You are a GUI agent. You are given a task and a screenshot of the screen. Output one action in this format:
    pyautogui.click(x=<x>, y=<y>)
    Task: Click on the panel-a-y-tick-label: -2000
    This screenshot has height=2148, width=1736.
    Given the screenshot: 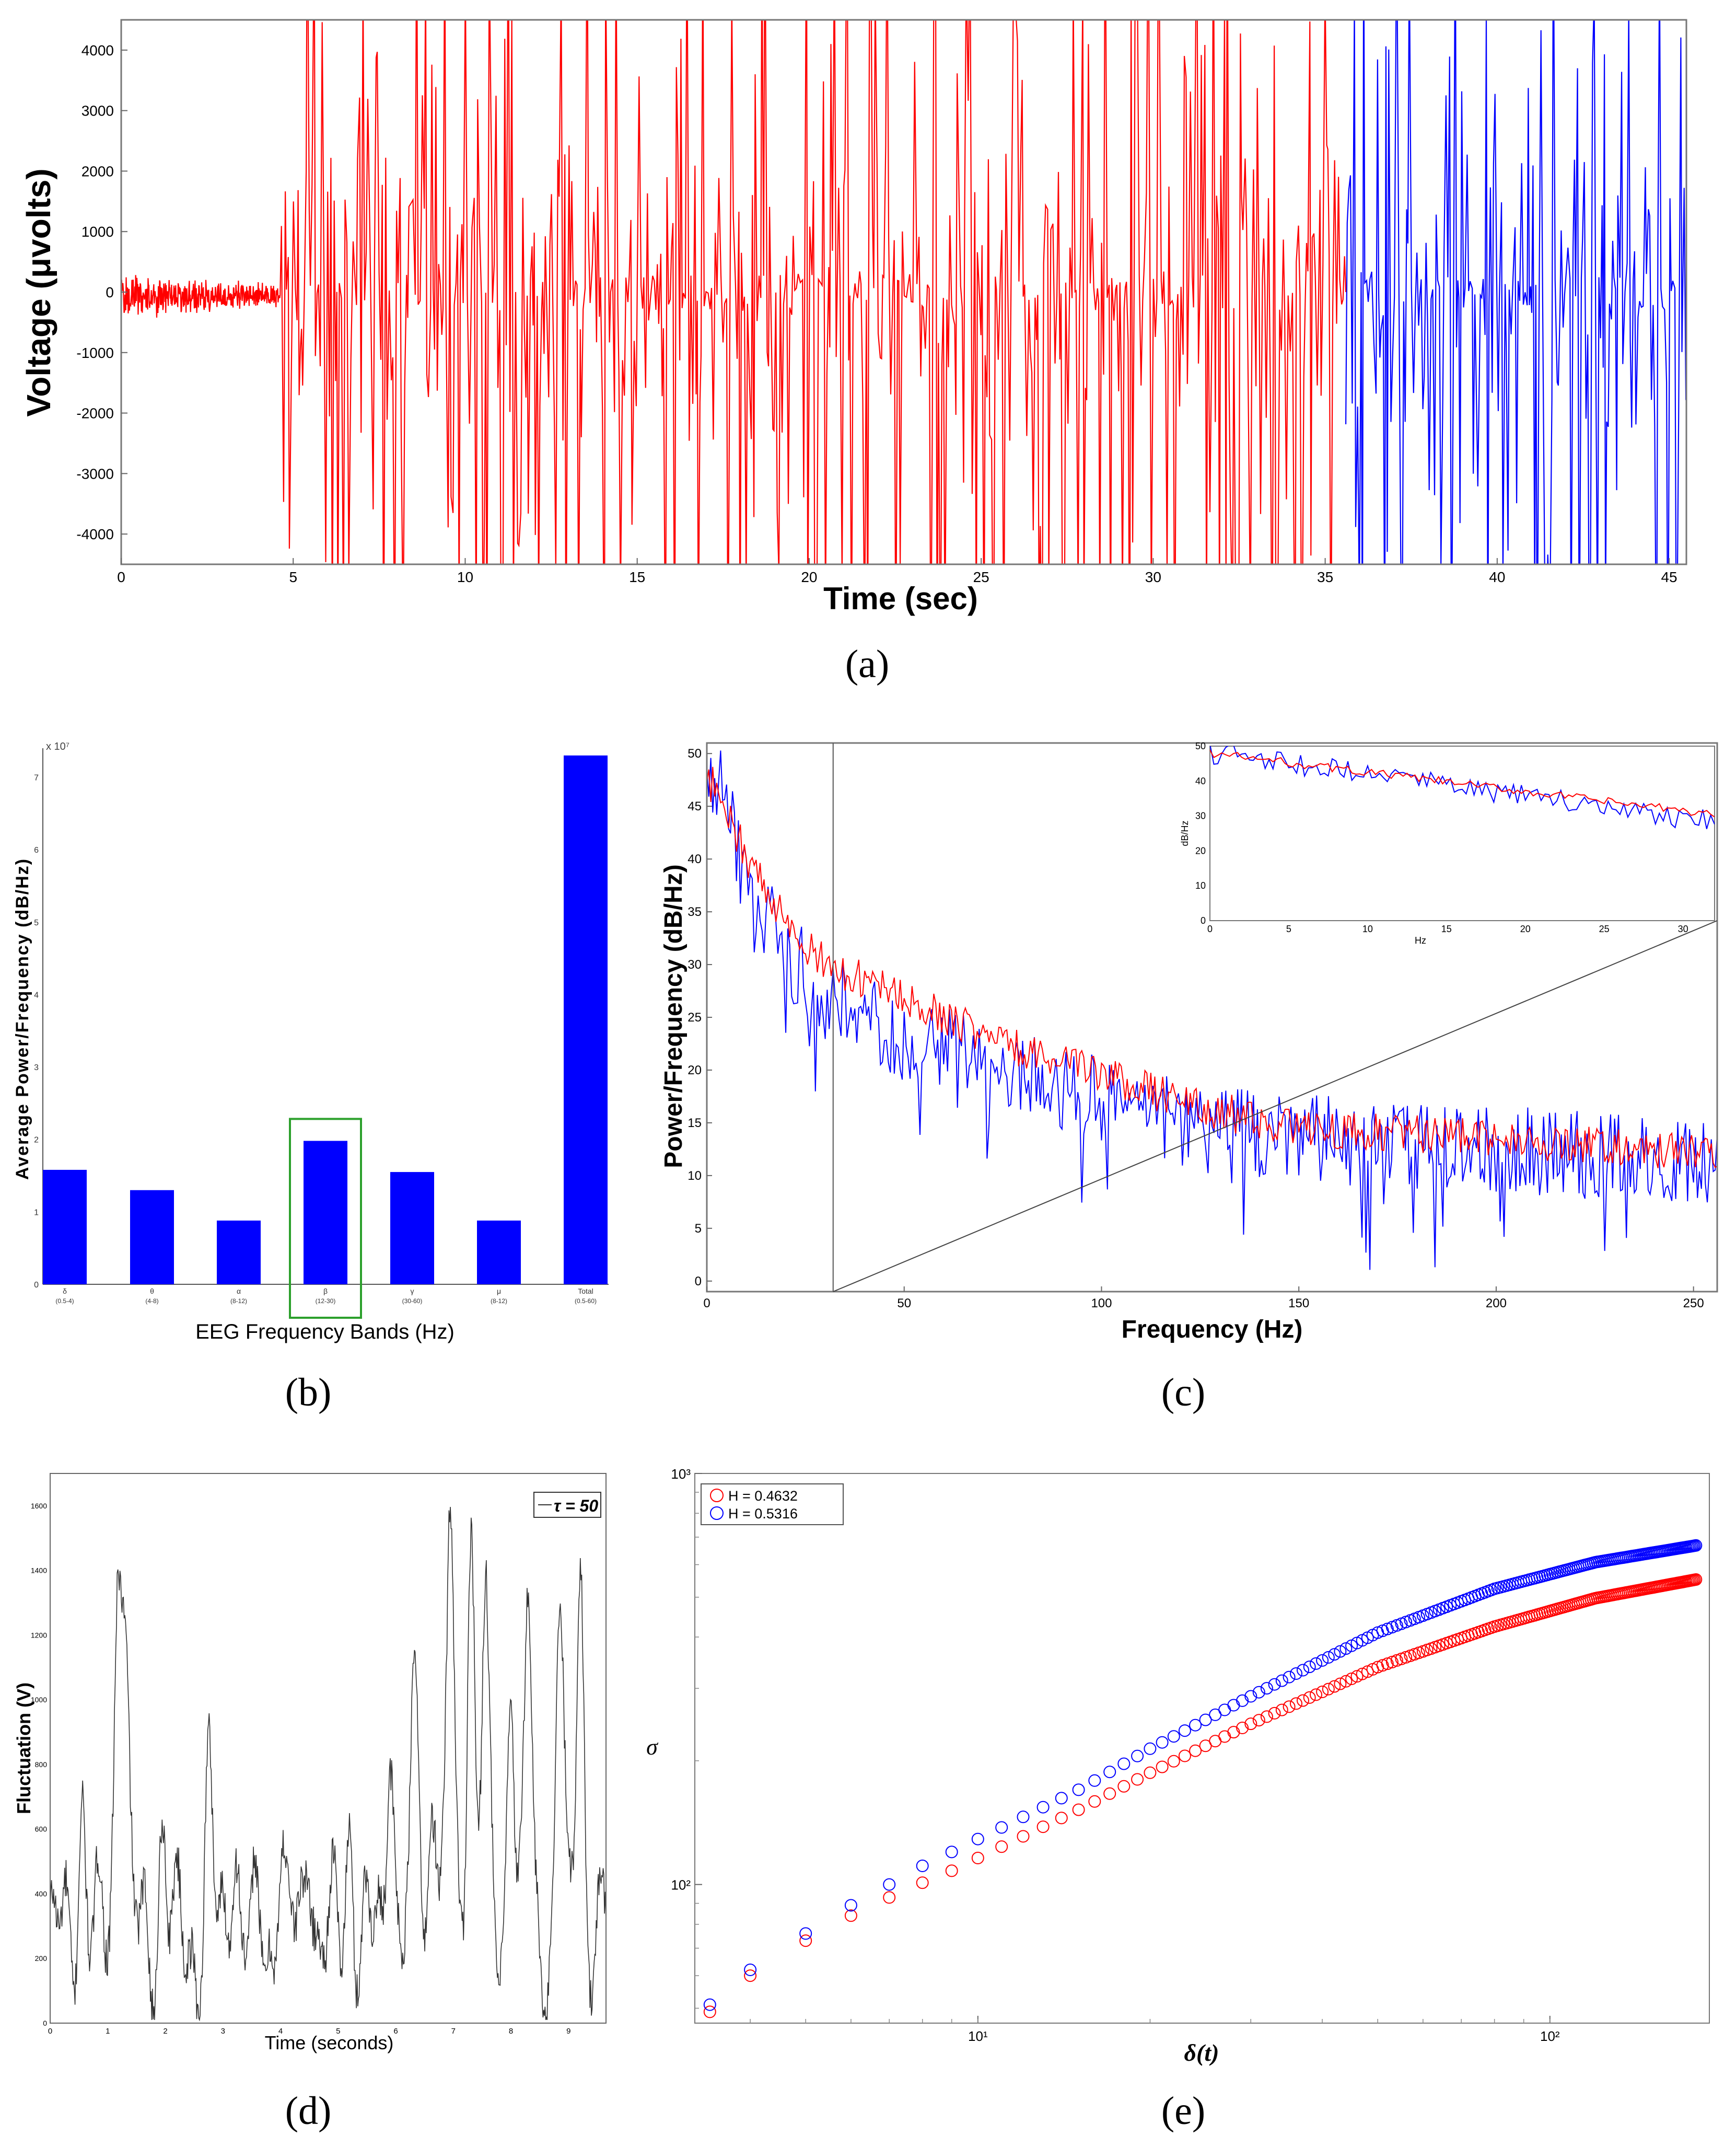 What is the action you would take?
    pyautogui.click(x=95, y=413)
    